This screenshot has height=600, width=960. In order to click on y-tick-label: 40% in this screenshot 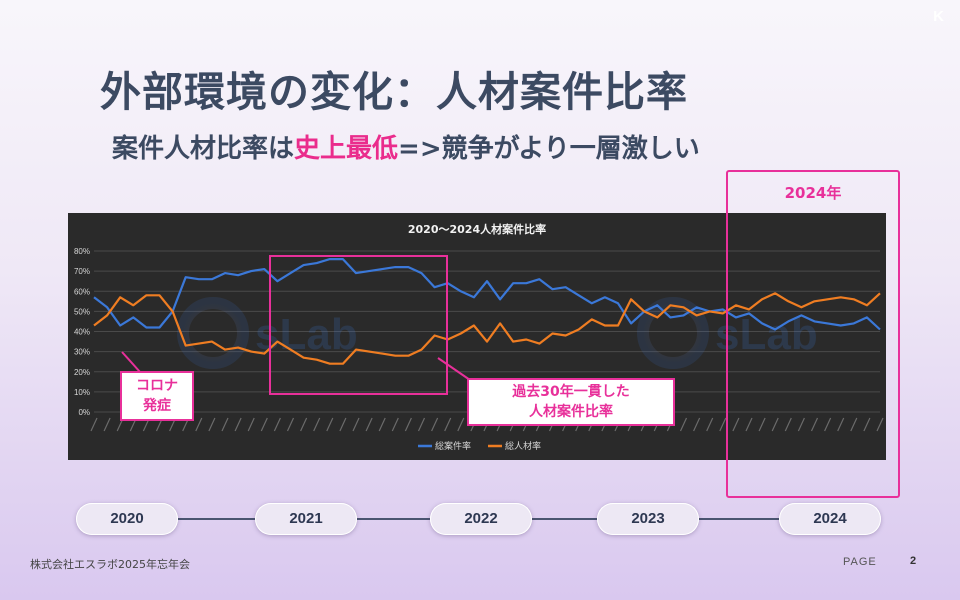, I will do `click(82, 332)`.